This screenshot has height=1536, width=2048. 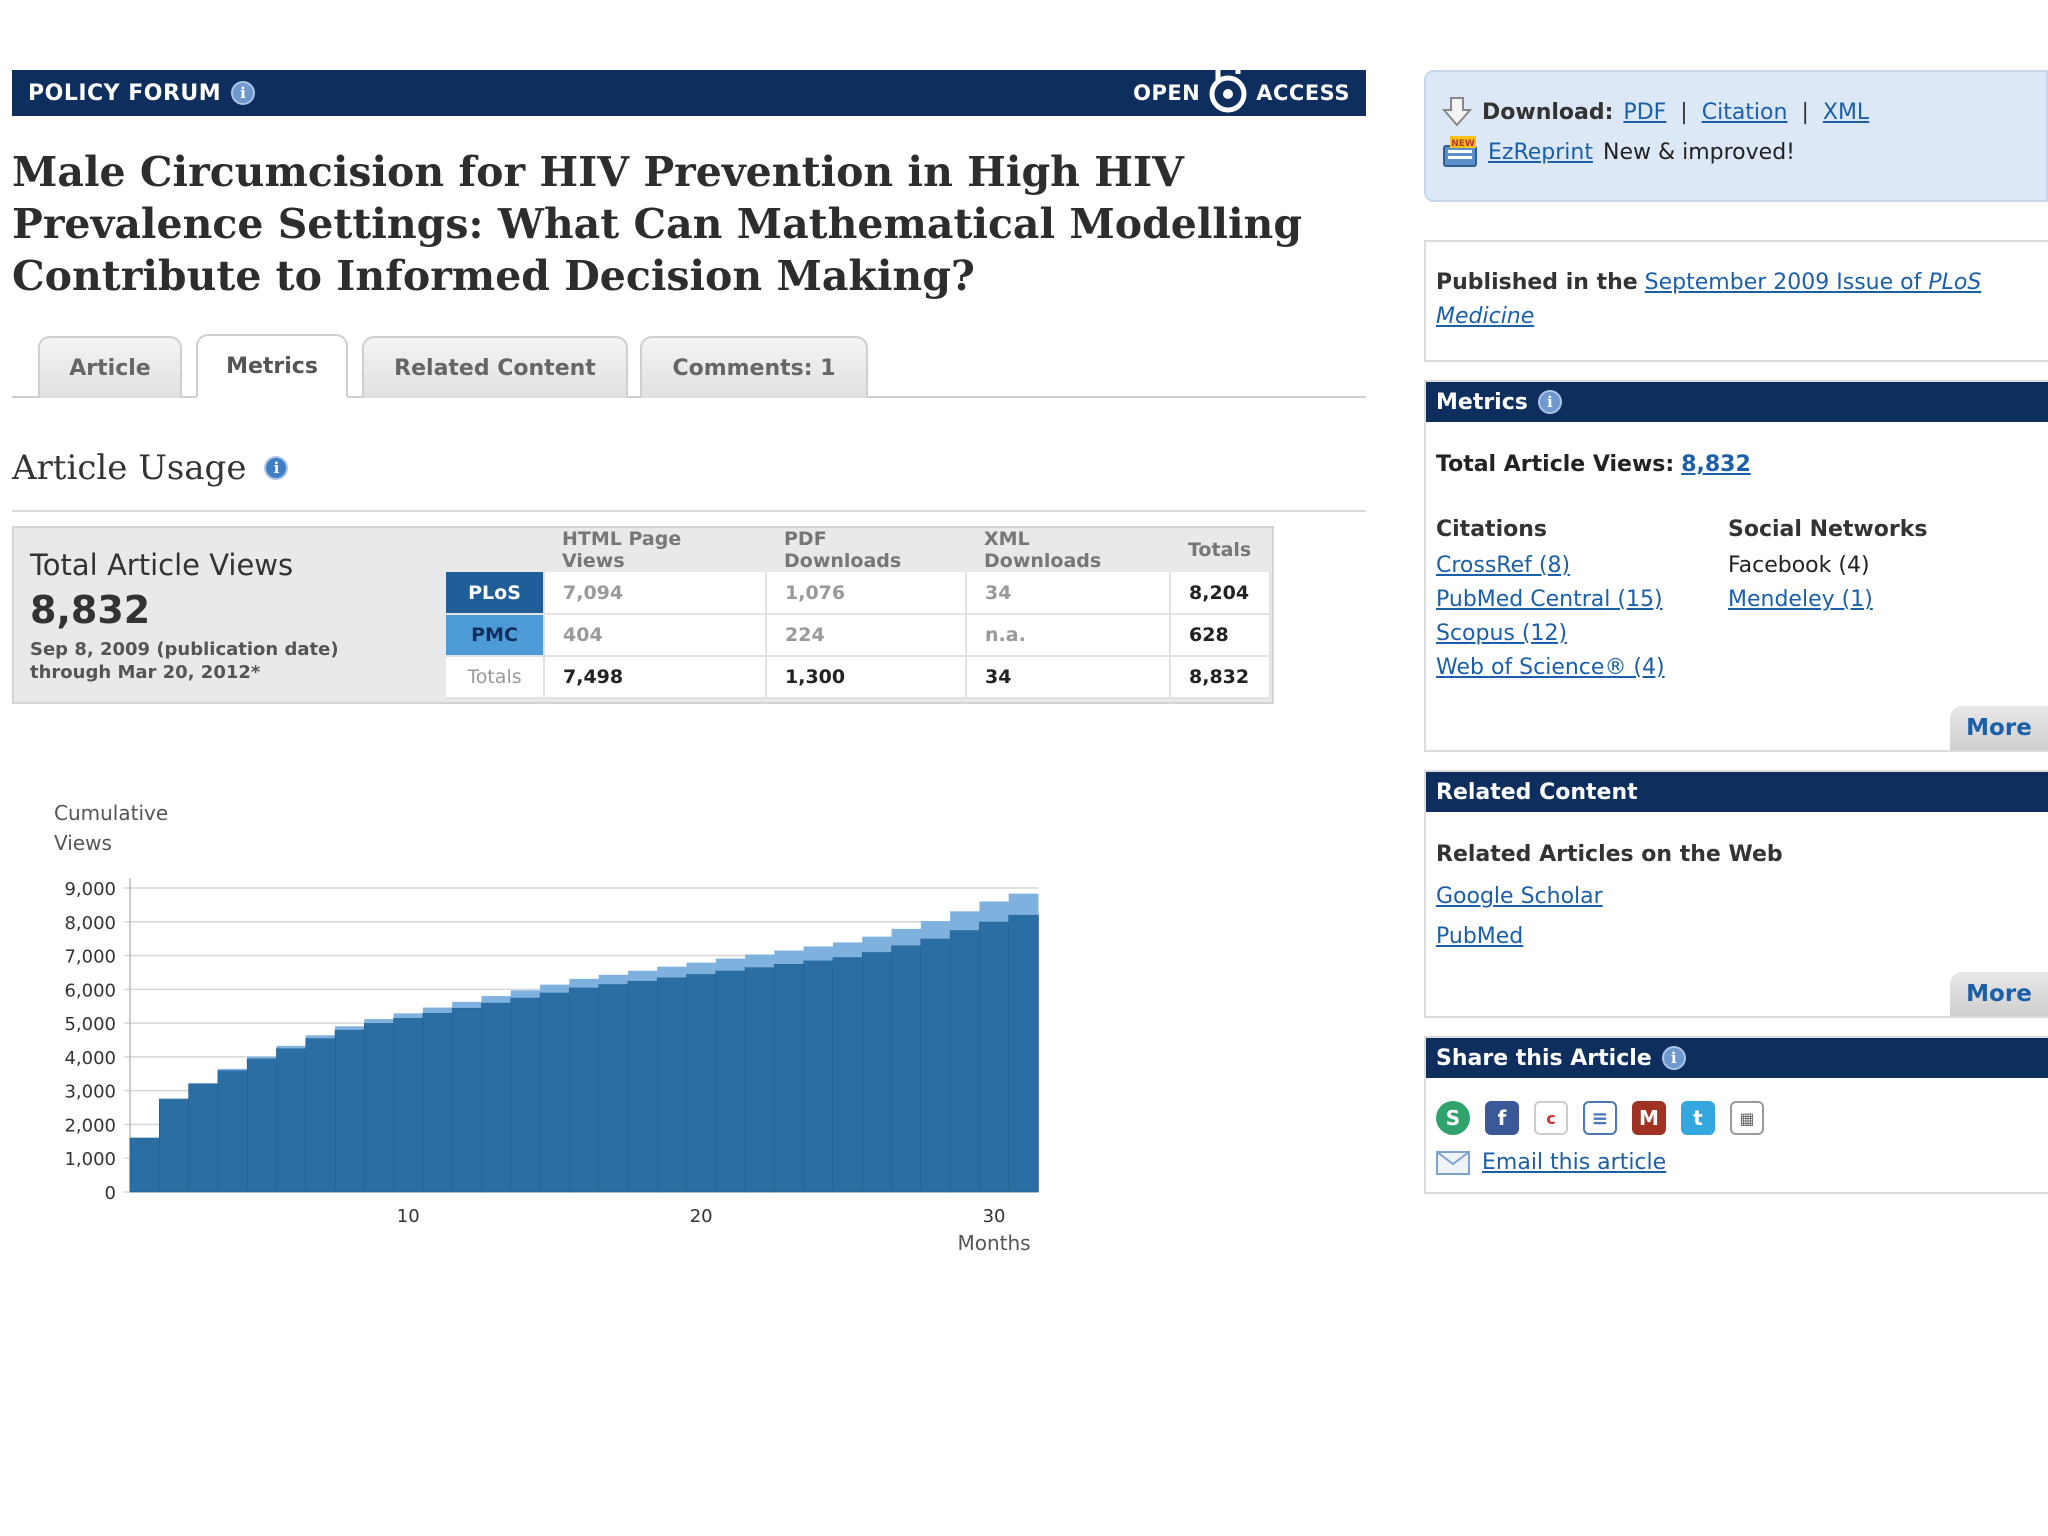 I want to click on download-pdf-link: PDF, so click(x=1645, y=112).